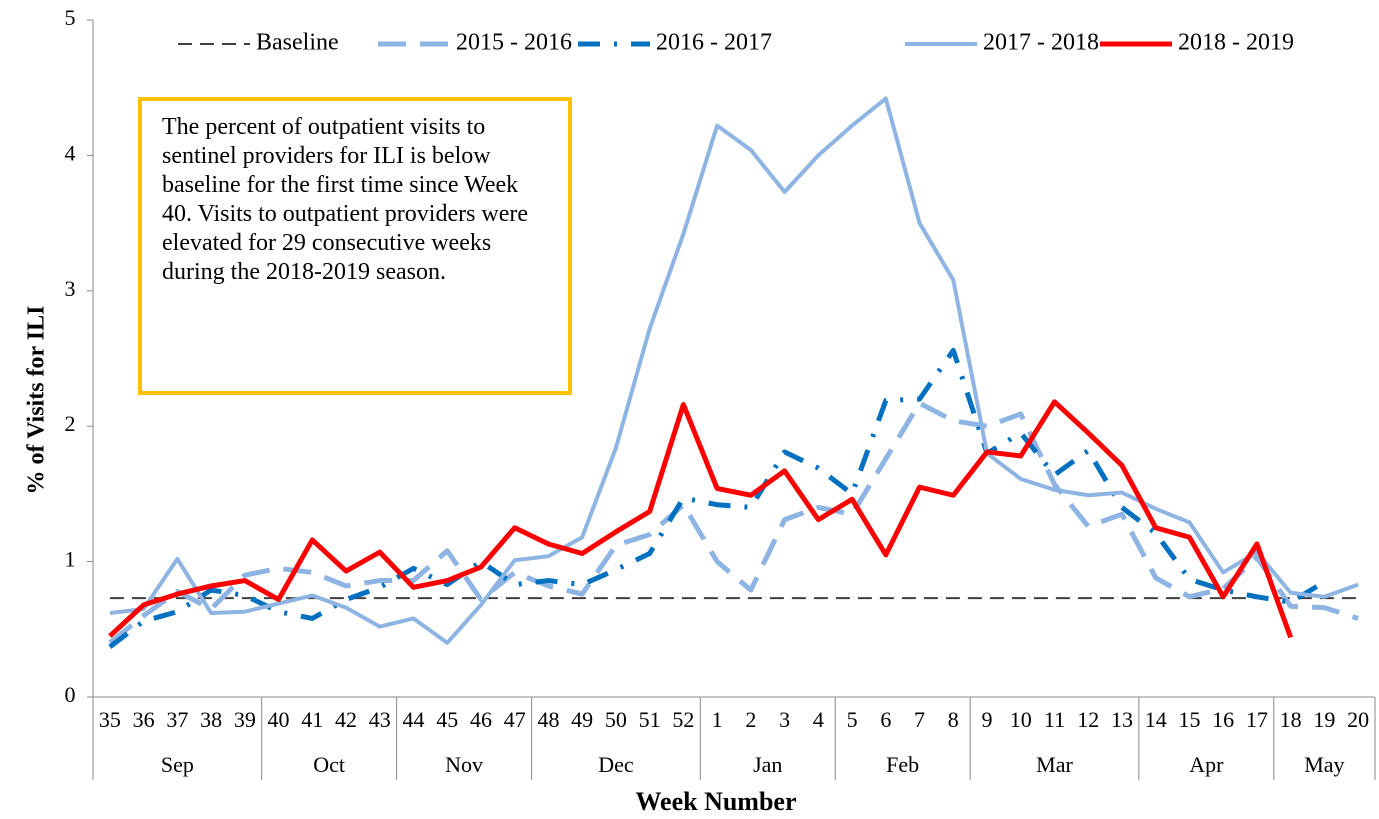  I want to click on x-tick-label: 8, so click(953, 719).